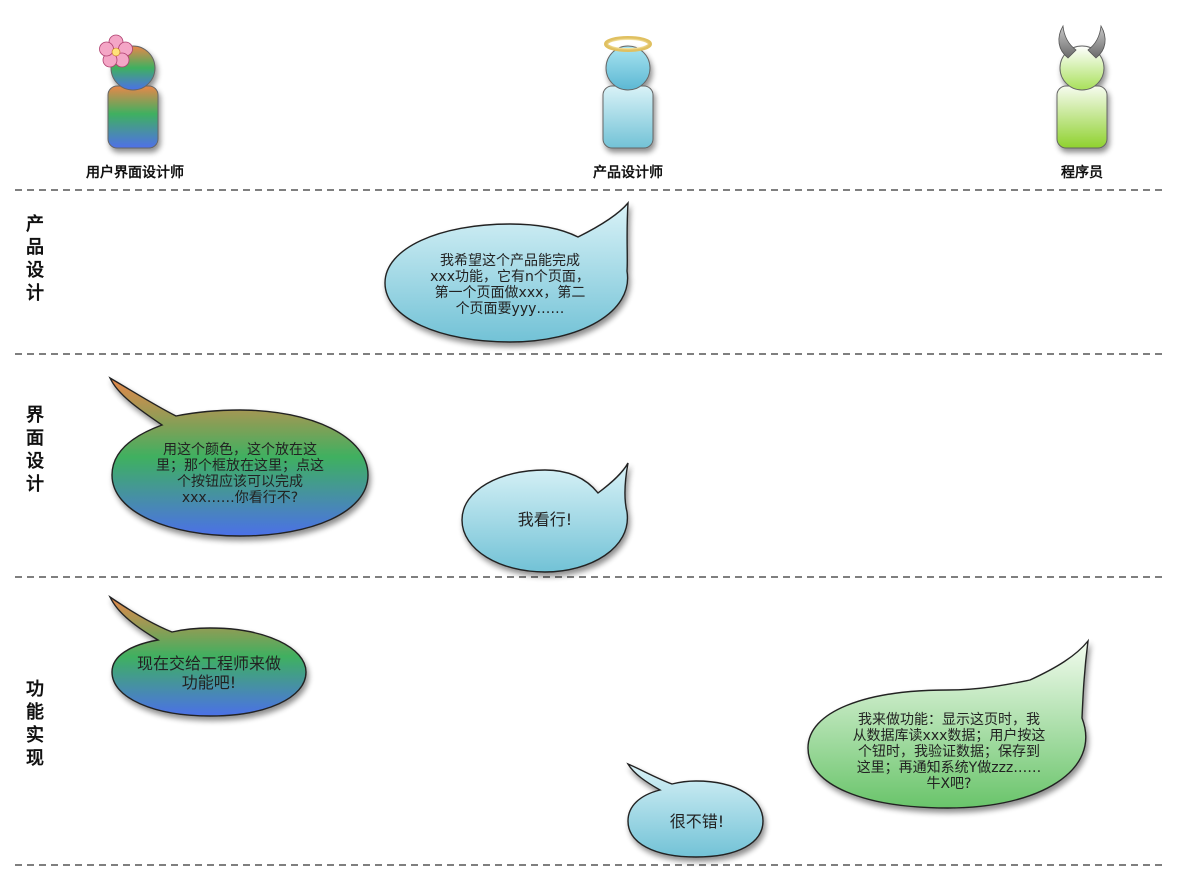 The height and width of the screenshot is (896, 1182). What do you see at coordinates (695, 810) in the screenshot?
I see `speech-bubble-praise` at bounding box center [695, 810].